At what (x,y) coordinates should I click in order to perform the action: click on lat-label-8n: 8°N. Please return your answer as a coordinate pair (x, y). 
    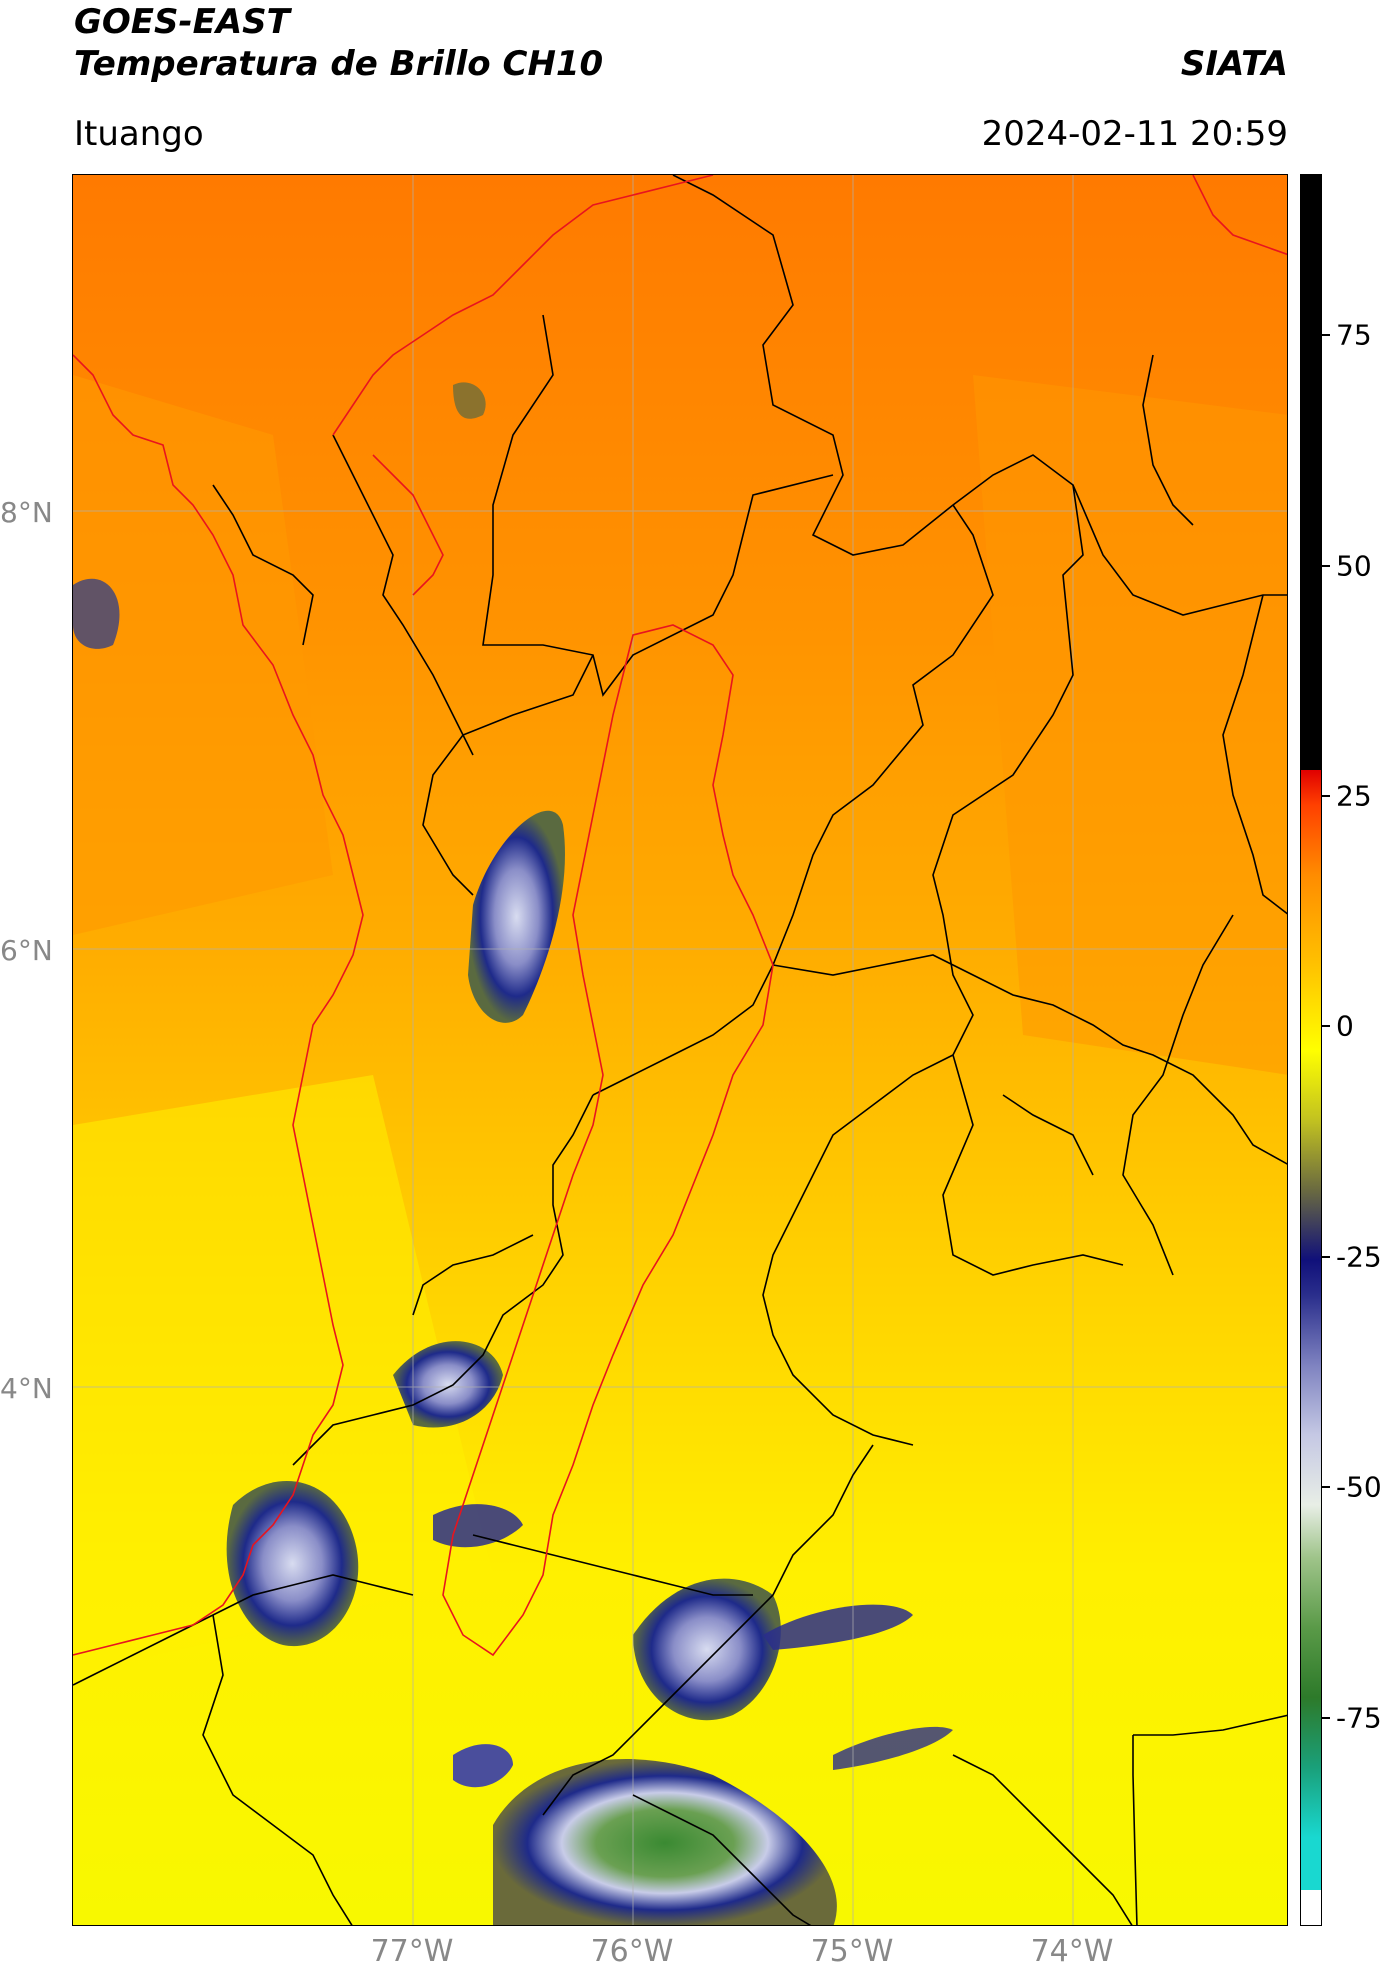
    Looking at the image, I should click on (26, 512).